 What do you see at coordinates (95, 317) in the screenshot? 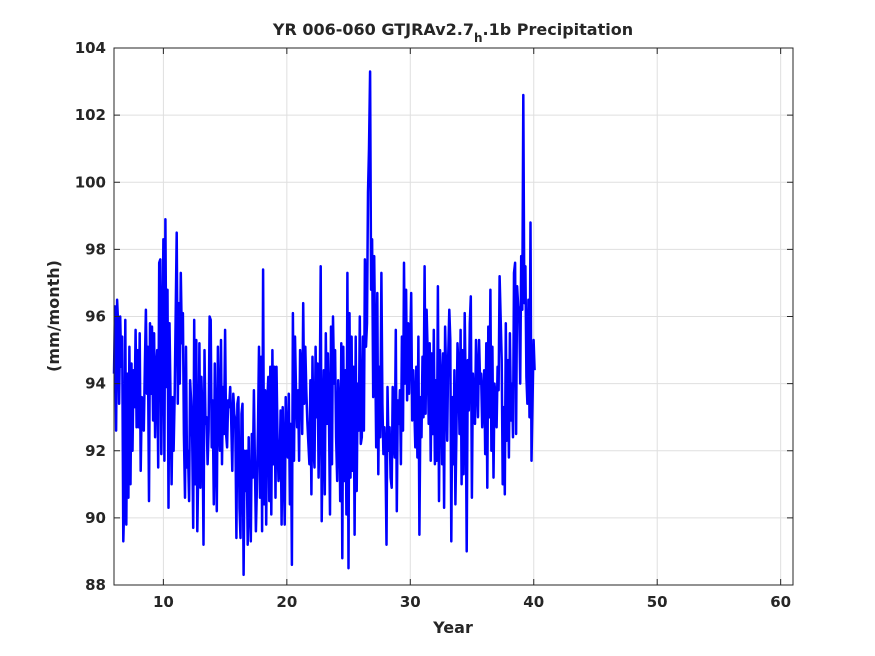
I see `y-tick-label: 96` at bounding box center [95, 317].